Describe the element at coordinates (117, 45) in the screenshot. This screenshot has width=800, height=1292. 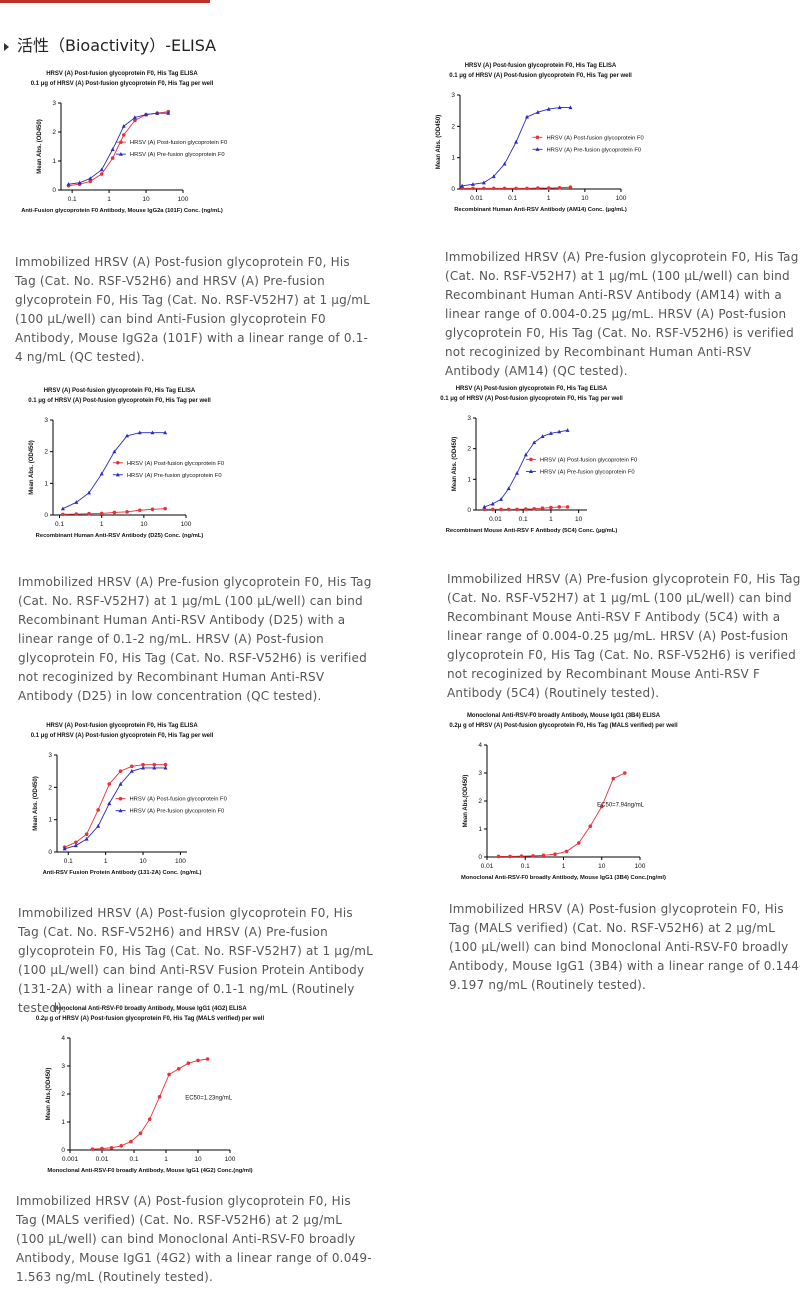
I see `section-title: 活性（Bioactivity）-ELISA` at that location.